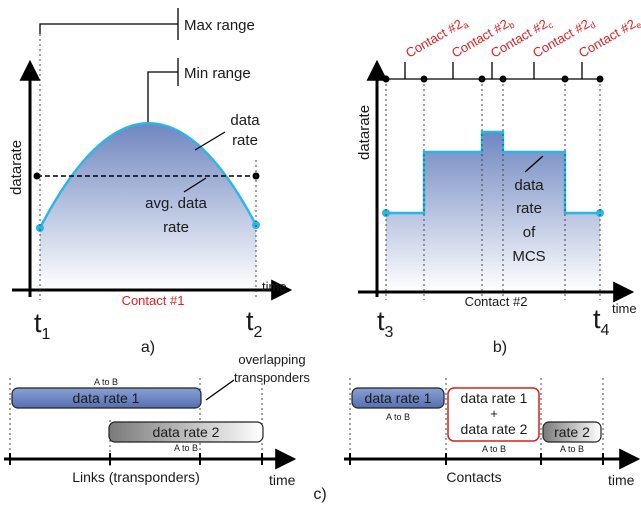 The height and width of the screenshot is (510, 641). Describe the element at coordinates (106, 382) in the screenshot. I see `link-1-dir: A to B` at that location.